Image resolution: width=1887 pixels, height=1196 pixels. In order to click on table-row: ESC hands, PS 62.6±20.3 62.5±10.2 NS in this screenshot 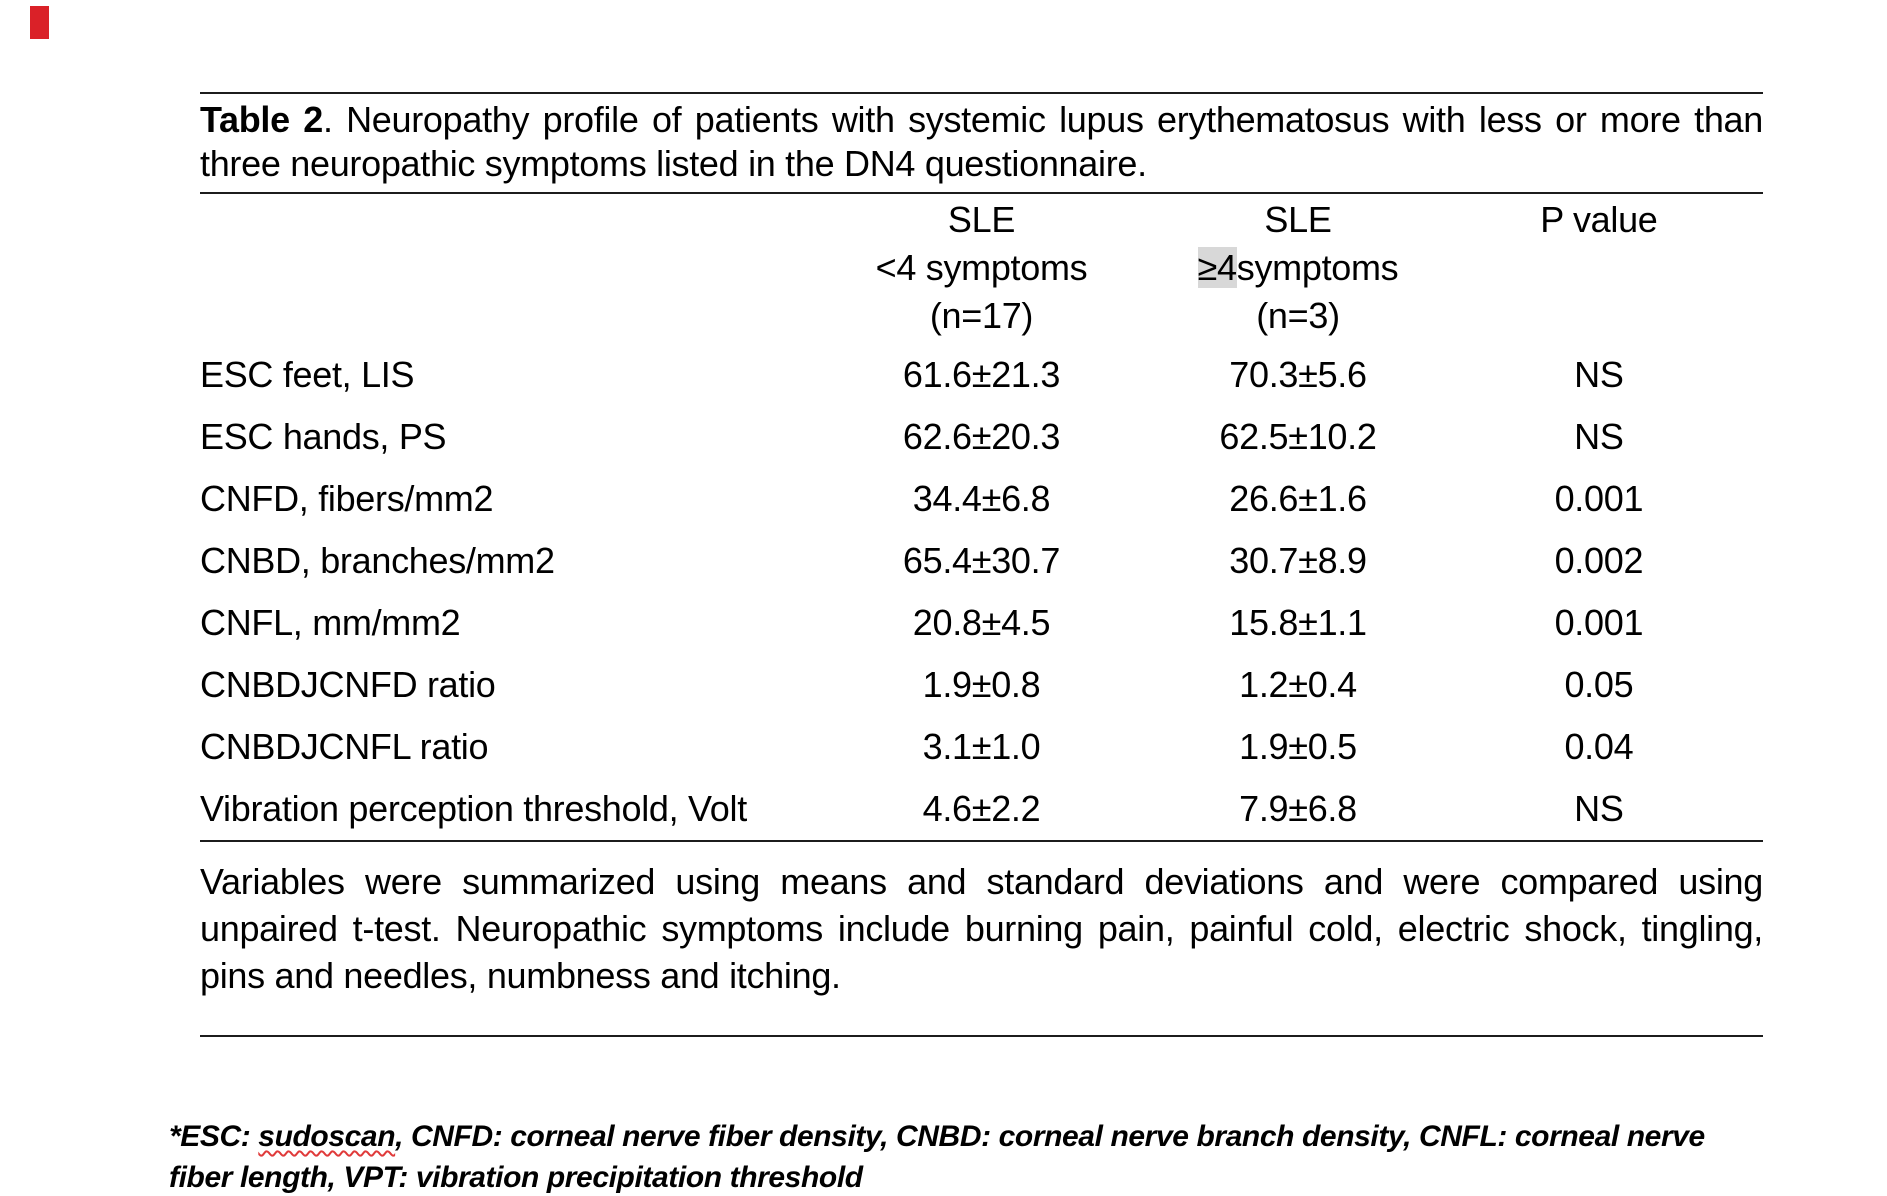, I will do `click(981, 437)`.